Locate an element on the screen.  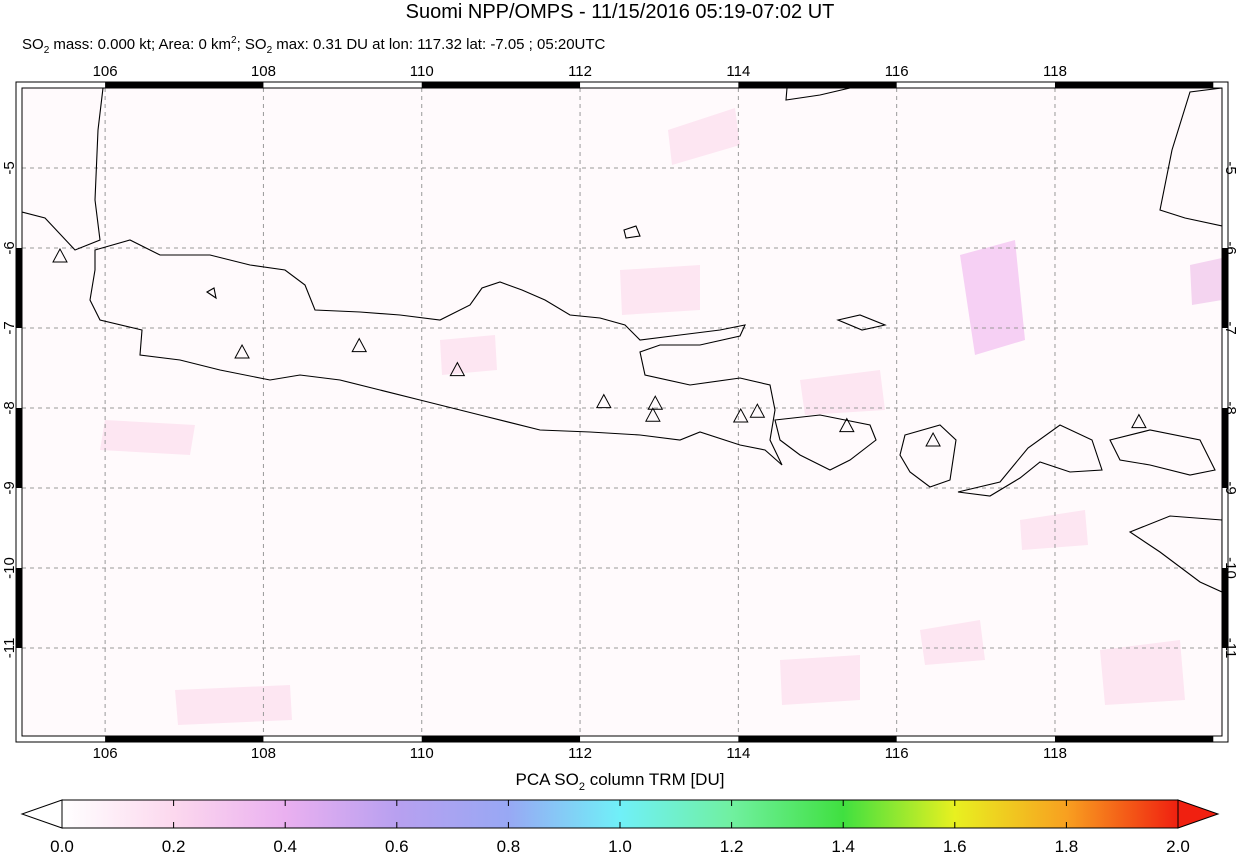
colorbar-under is located at coordinates (41, 814).